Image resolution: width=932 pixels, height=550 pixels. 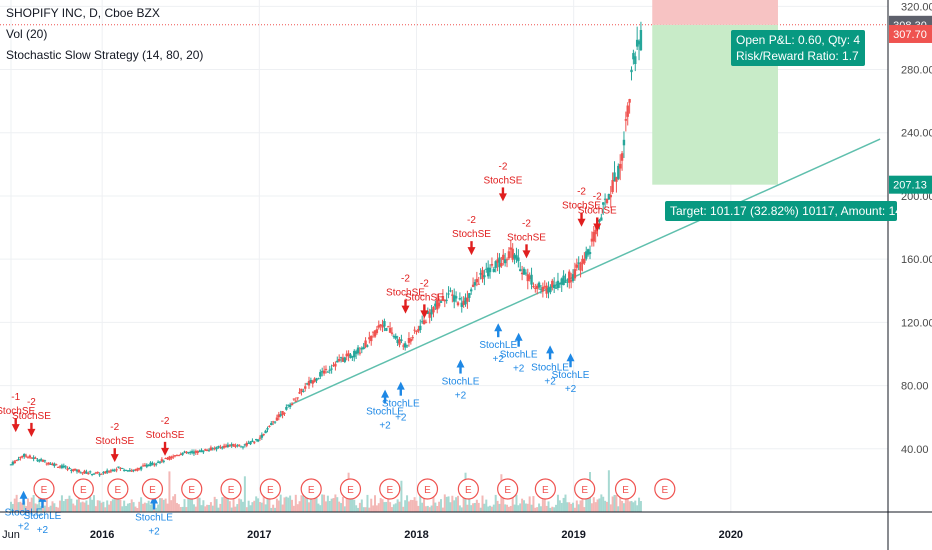 I want to click on strategy-legend: Stochastic Slow Strategy (14, 80, 20), so click(x=105, y=55).